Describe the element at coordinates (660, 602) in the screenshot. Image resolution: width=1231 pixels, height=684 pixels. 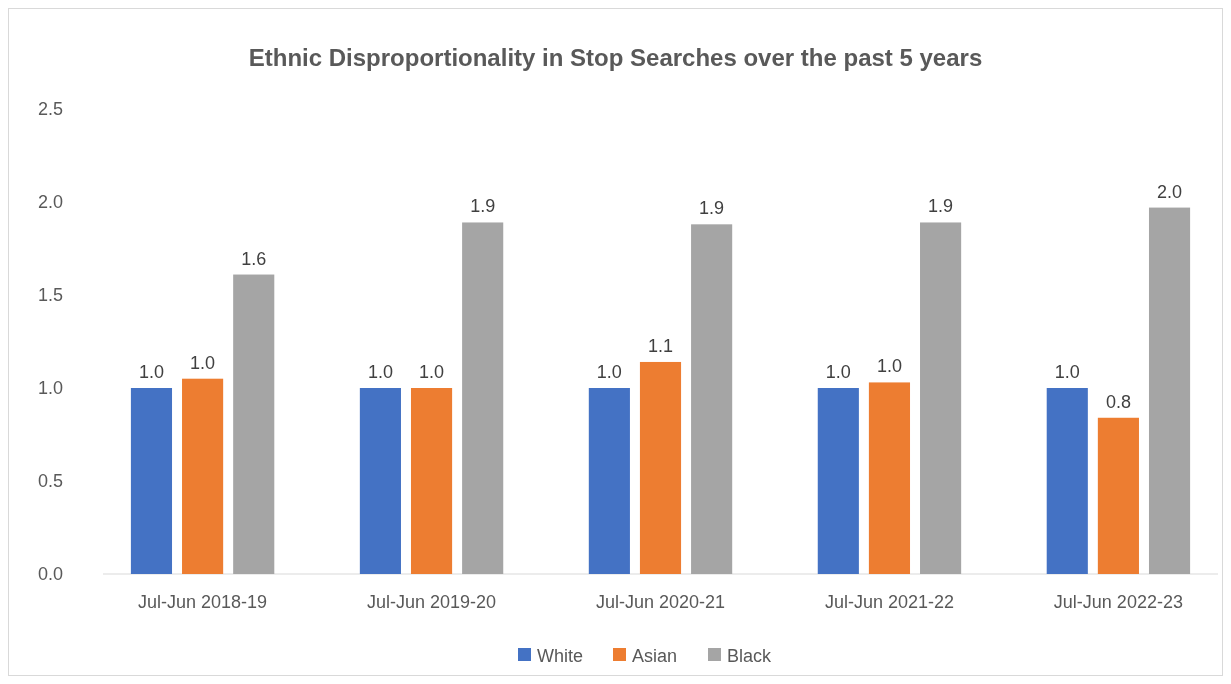
I see `x-tick-label: Jul-Jun 2020-21` at that location.